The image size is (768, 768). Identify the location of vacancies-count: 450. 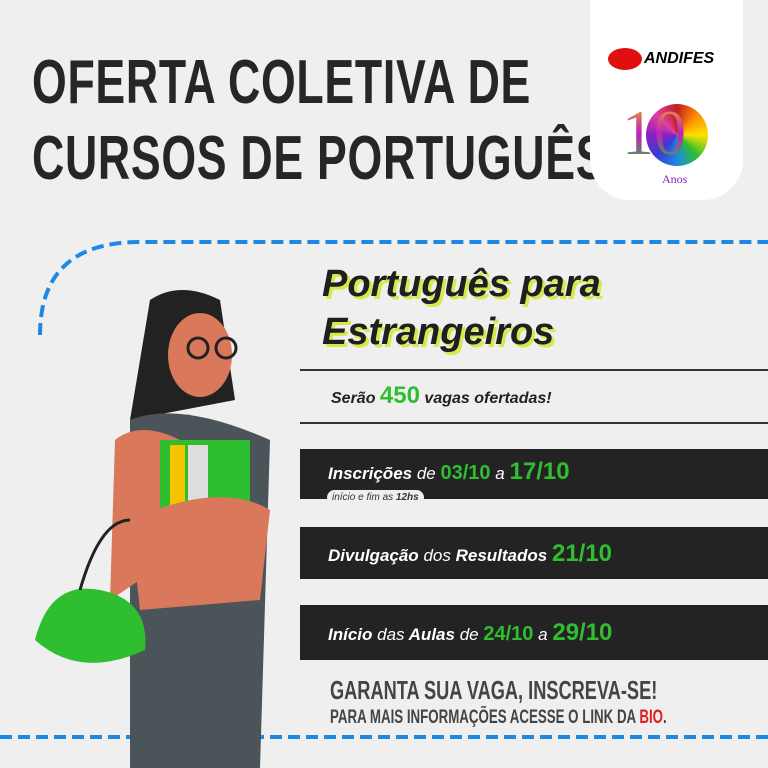
(399, 395).